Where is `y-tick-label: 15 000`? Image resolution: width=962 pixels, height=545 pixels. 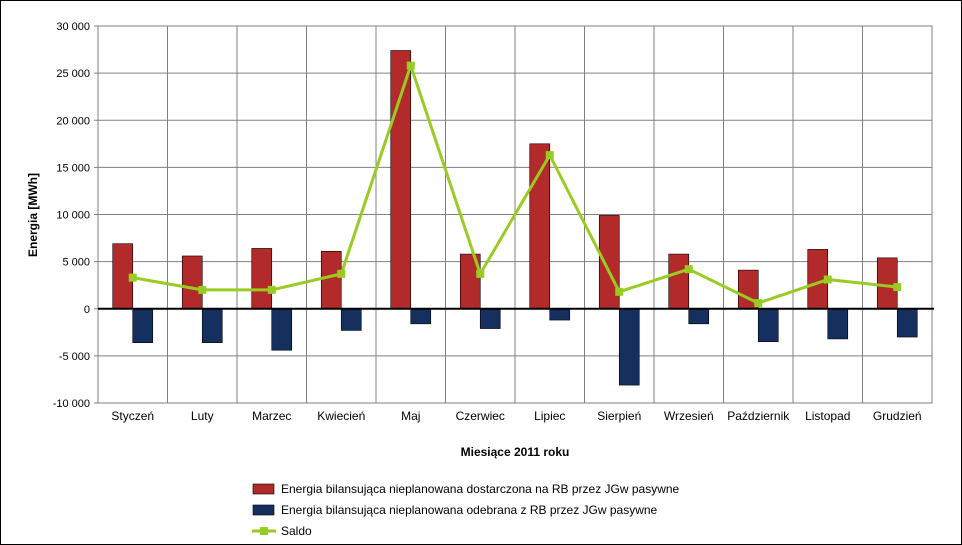 y-tick-label: 15 000 is located at coordinates (73, 168).